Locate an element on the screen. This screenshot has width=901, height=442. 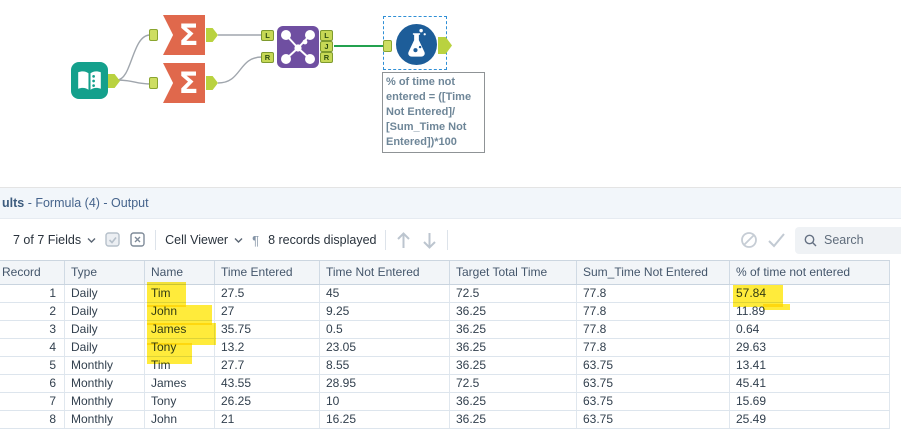
column-header: Target Total Time is located at coordinates (513, 272).